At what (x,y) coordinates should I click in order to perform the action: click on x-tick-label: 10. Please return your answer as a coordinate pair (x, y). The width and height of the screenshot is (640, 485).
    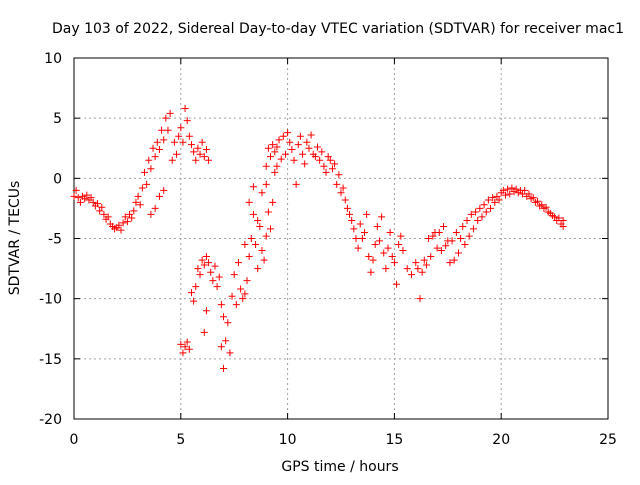
    Looking at the image, I should click on (288, 440).